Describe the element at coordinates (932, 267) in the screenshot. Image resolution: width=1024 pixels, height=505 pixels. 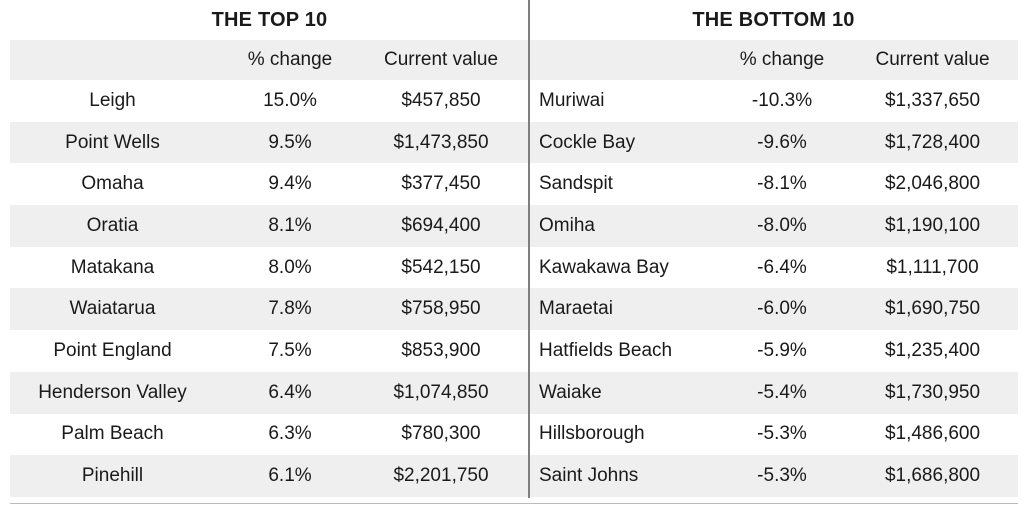
I see `current-value-cell: $1,111,700` at that location.